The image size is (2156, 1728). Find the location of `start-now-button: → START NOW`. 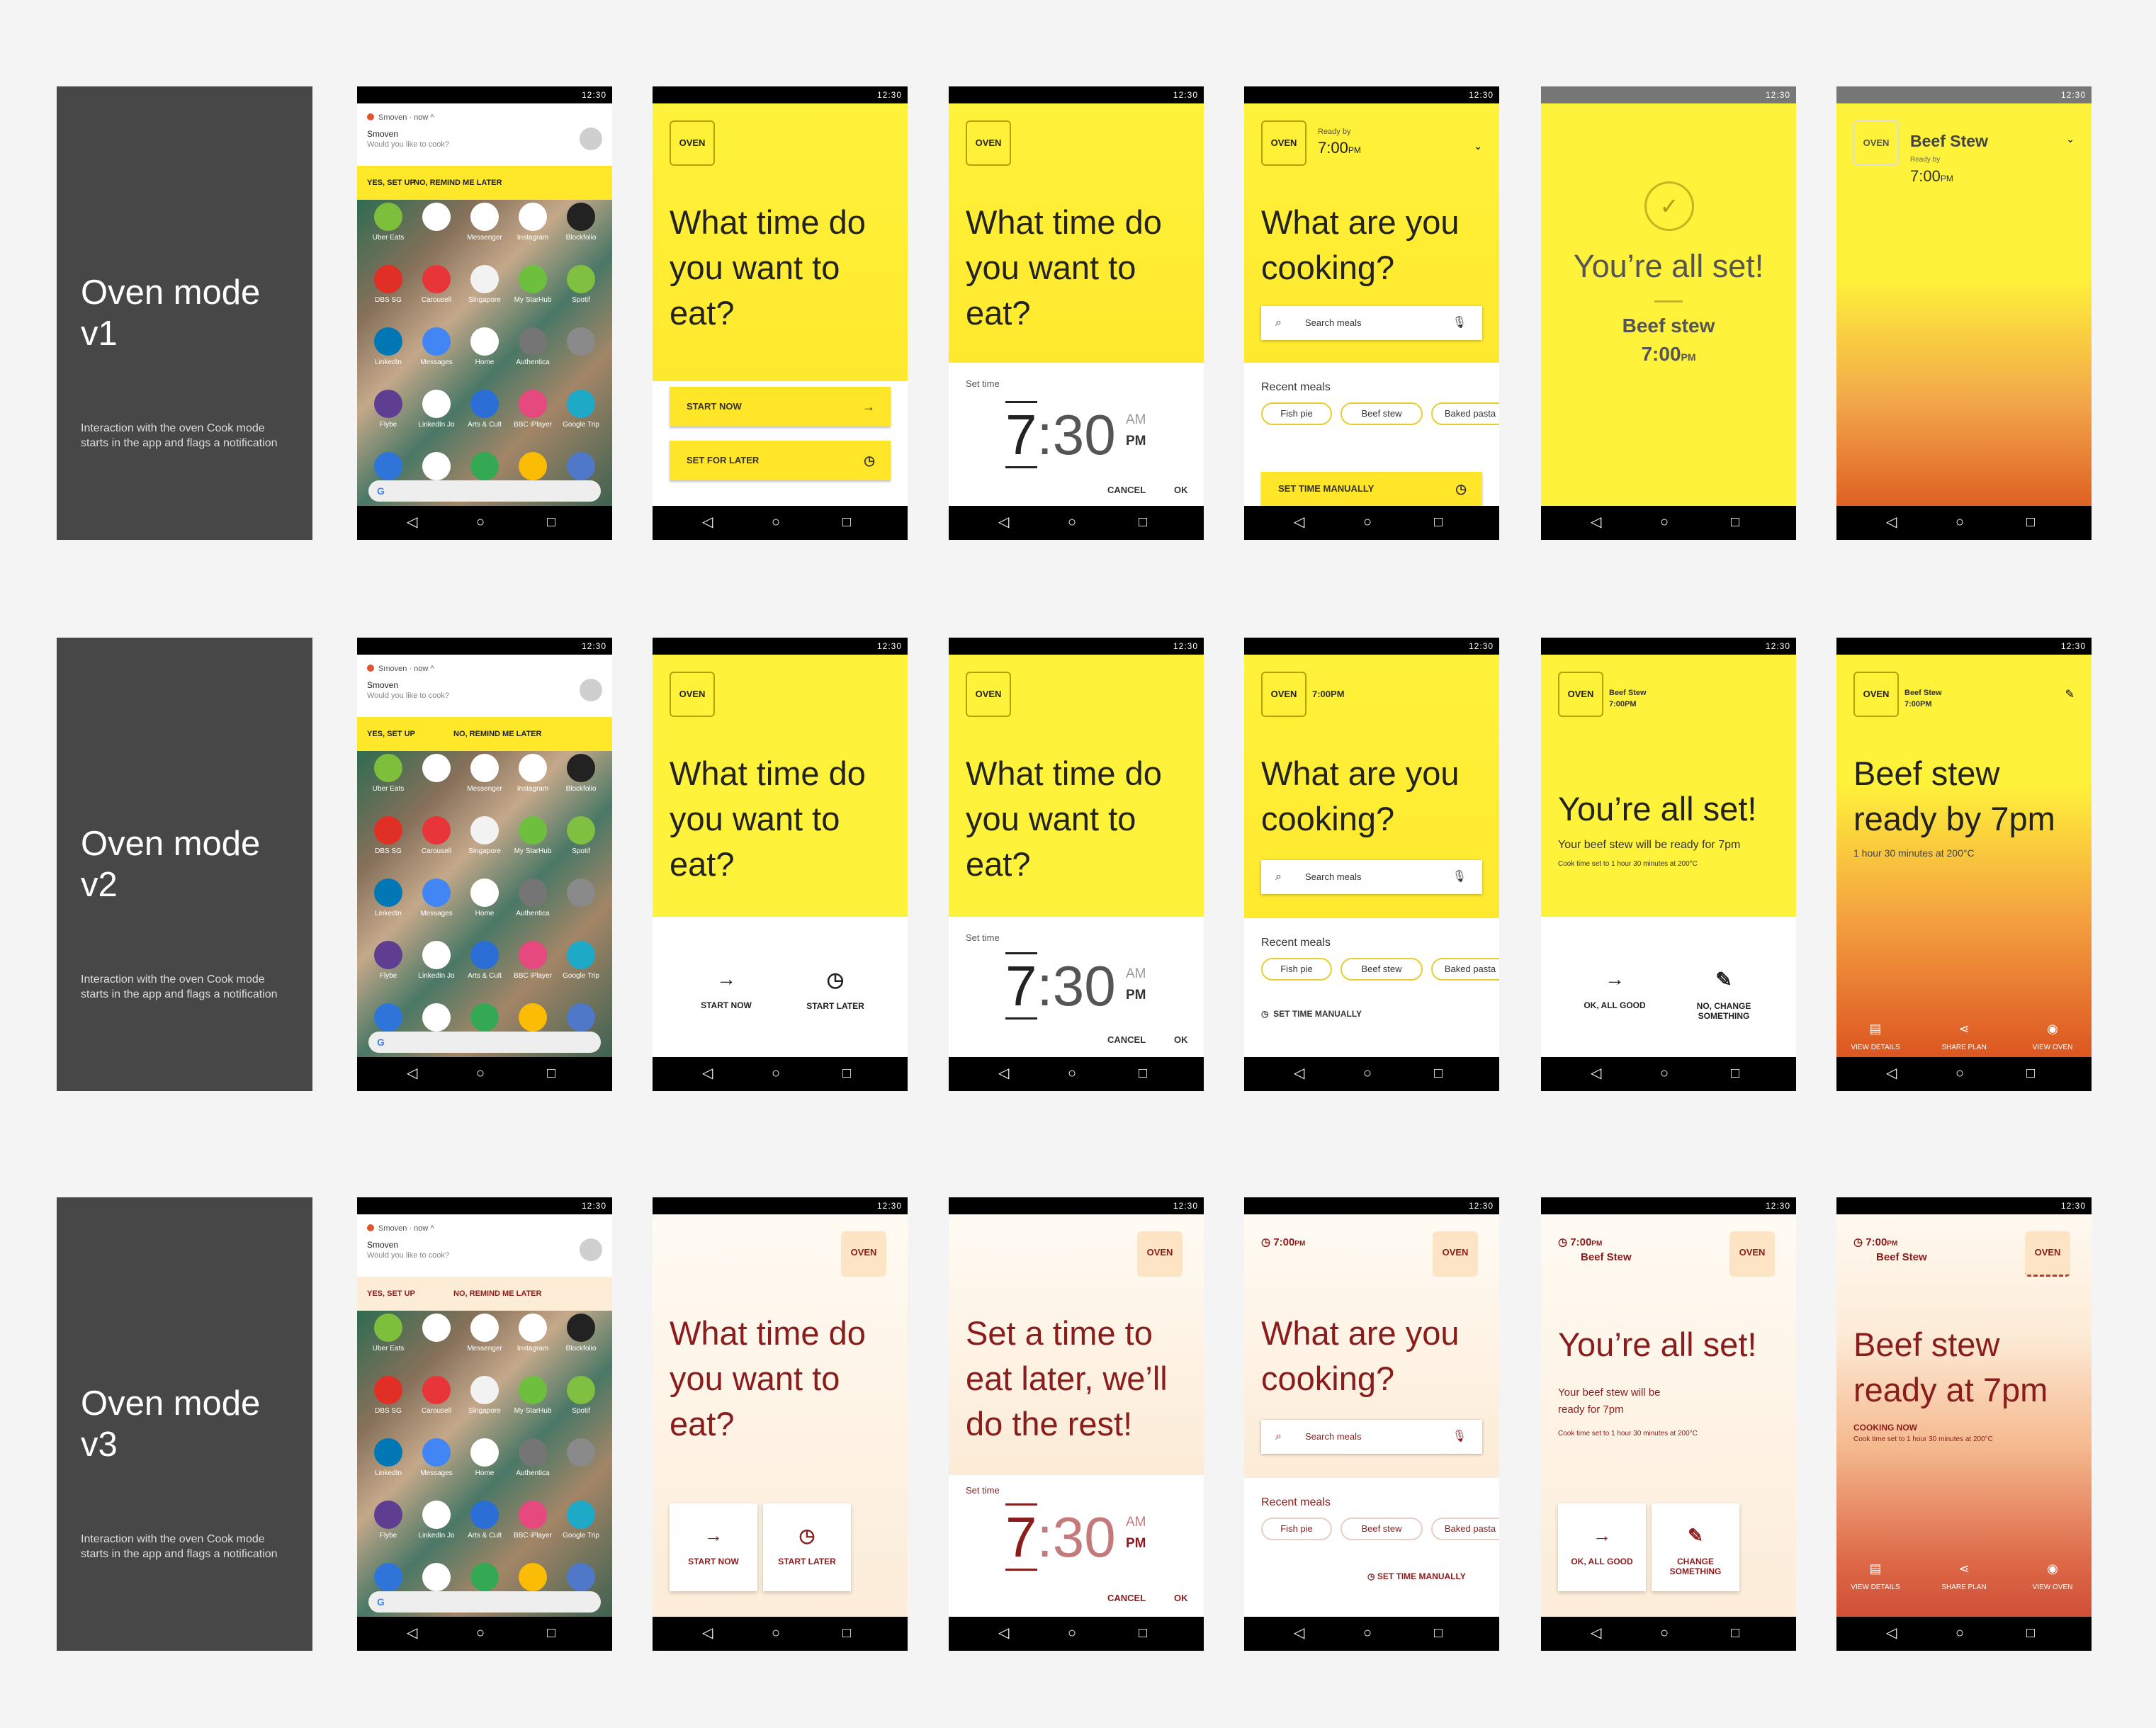

start-now-button: → START NOW is located at coordinates (726, 989).